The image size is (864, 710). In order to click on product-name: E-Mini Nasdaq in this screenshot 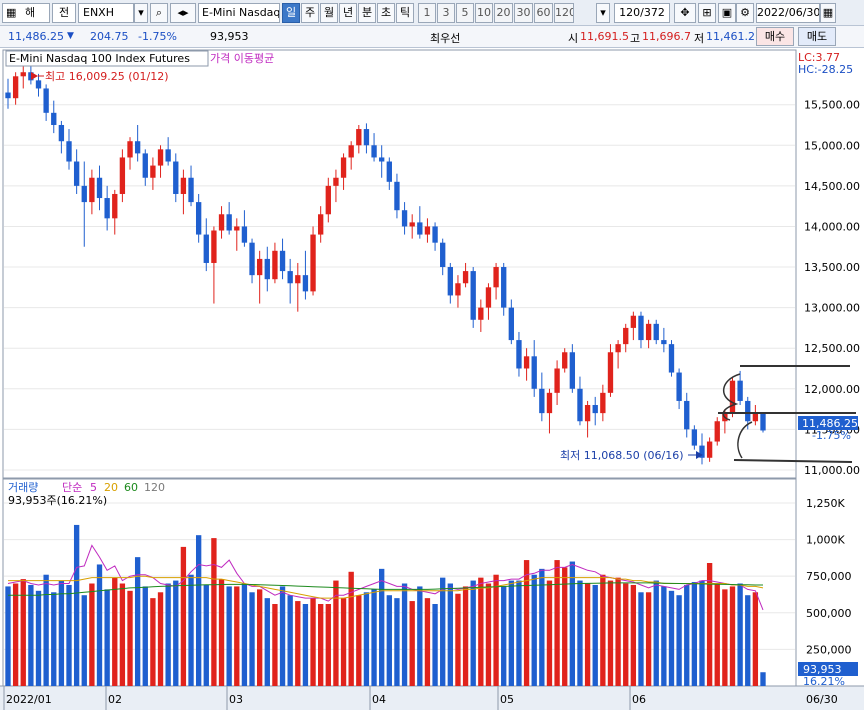, I will do `click(239, 13)`.